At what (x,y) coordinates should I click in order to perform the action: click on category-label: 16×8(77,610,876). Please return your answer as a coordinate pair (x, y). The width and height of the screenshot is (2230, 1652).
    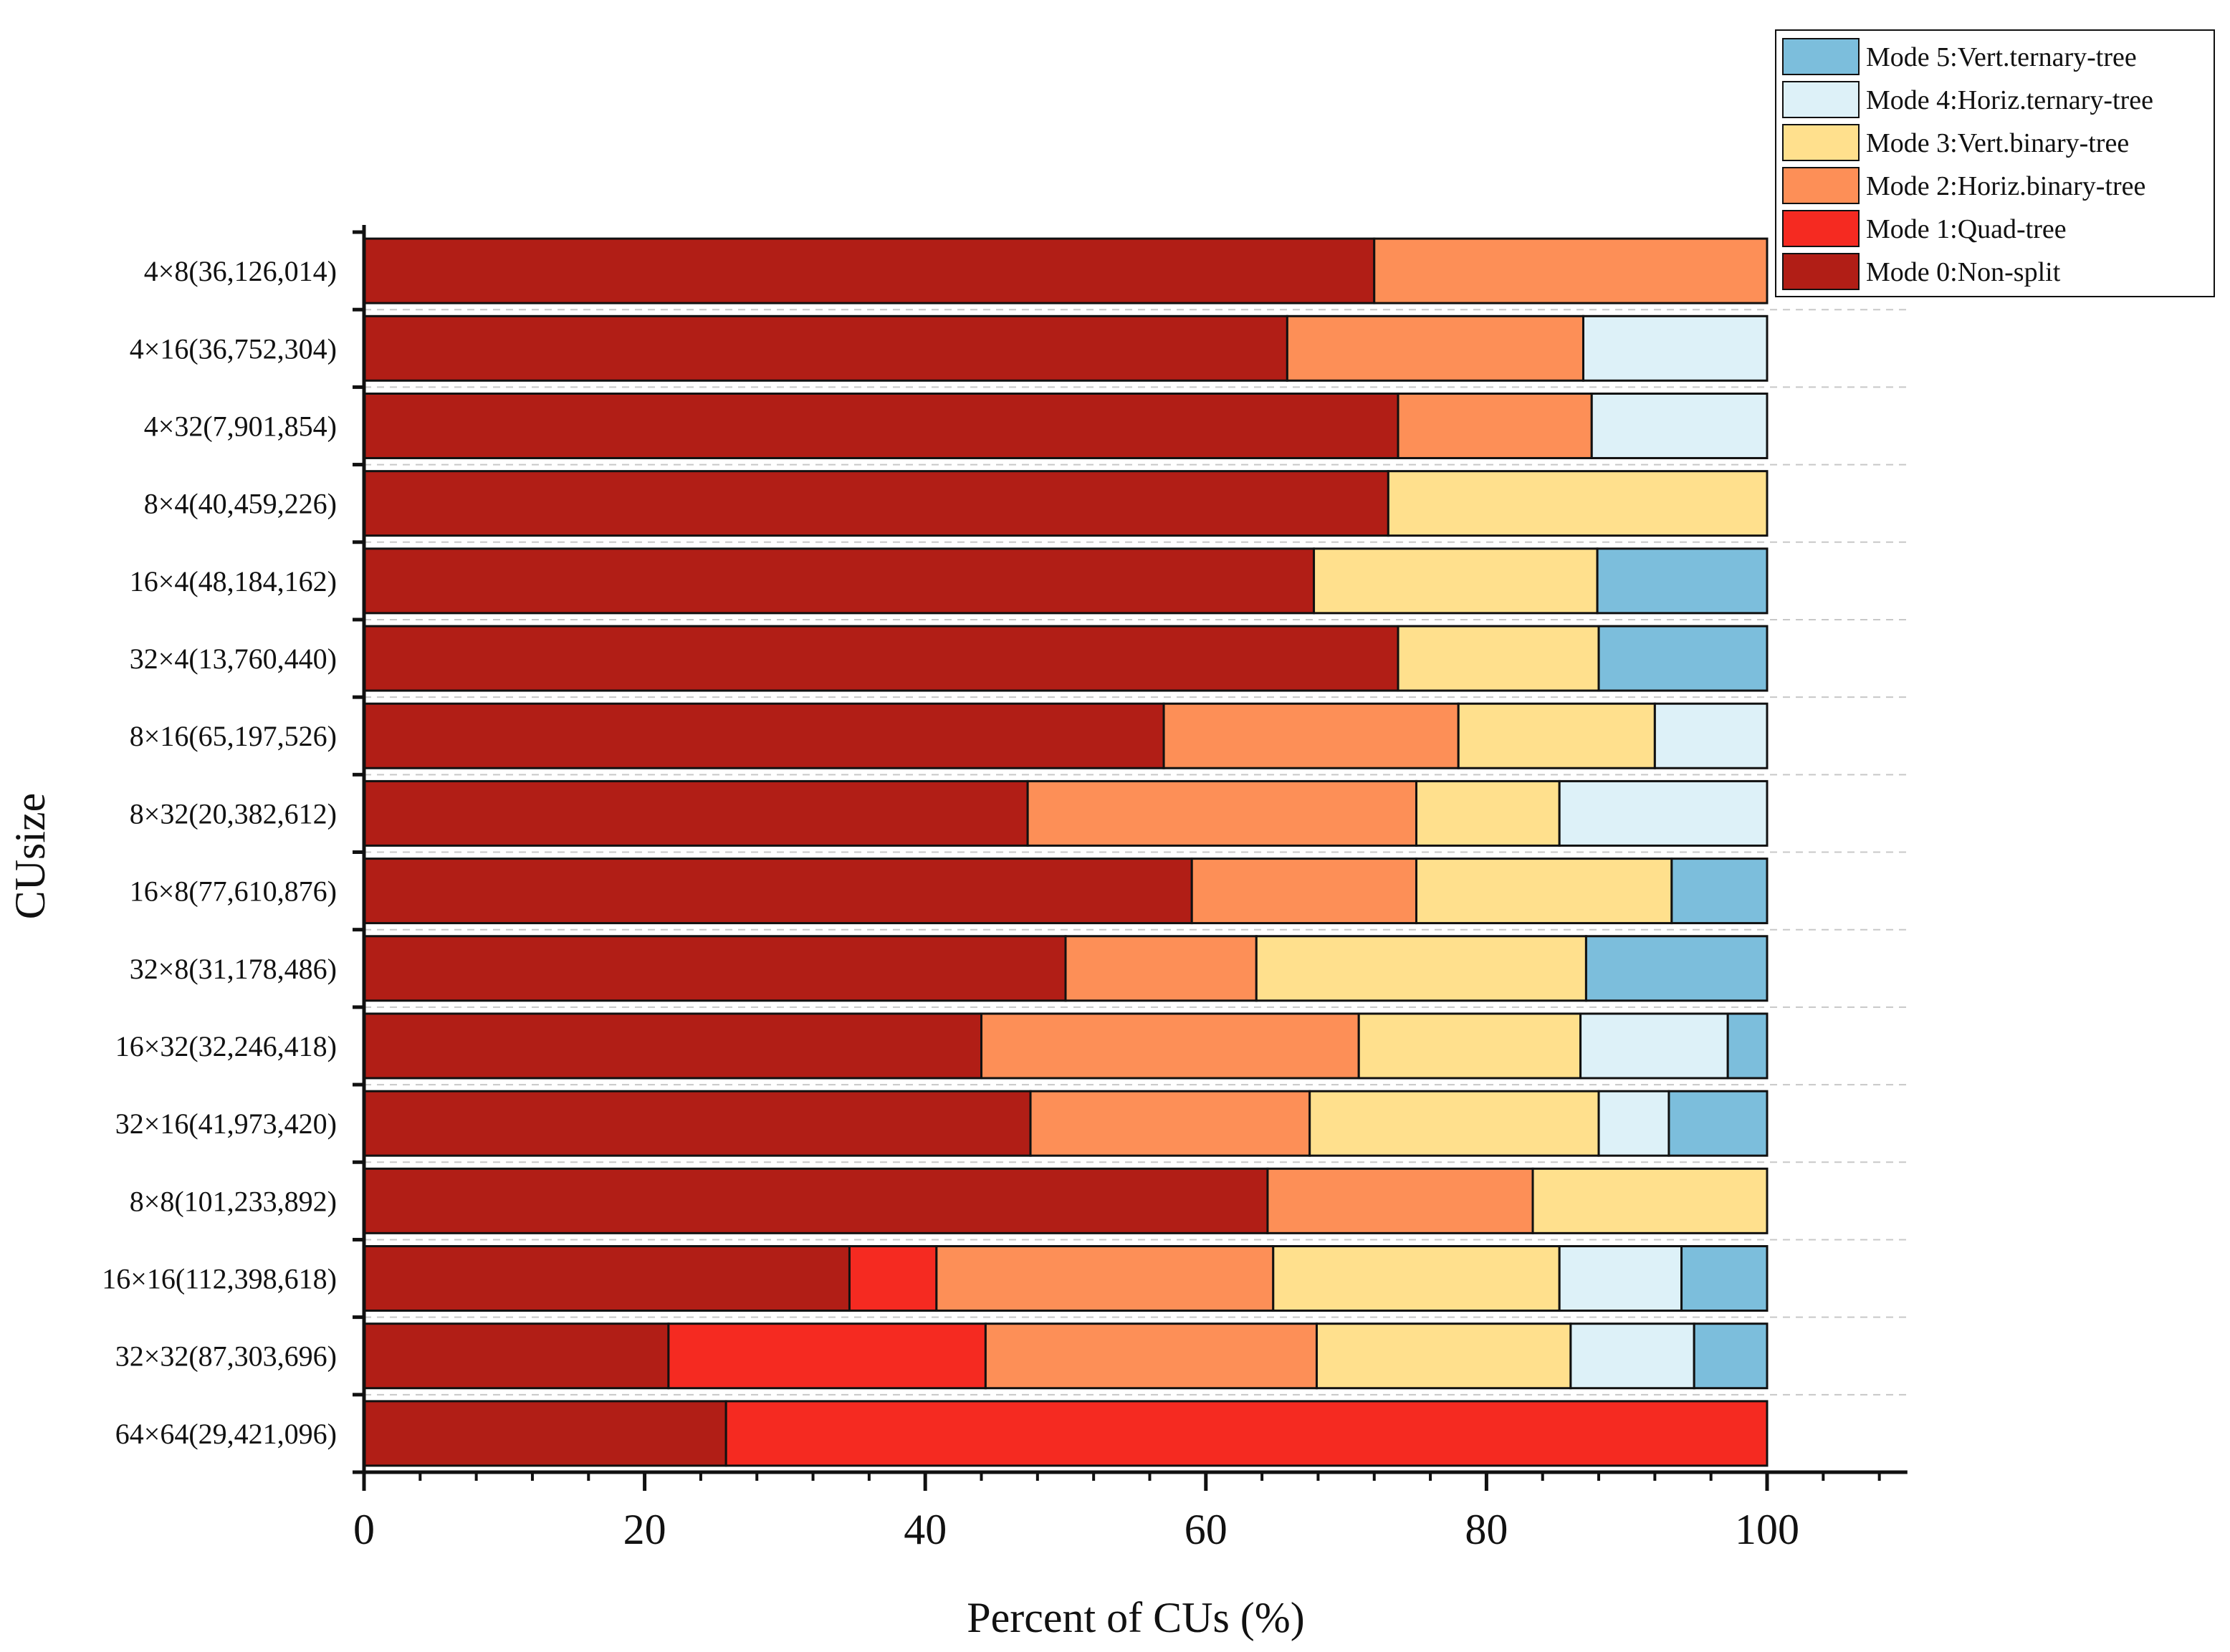
    Looking at the image, I should click on (233, 892).